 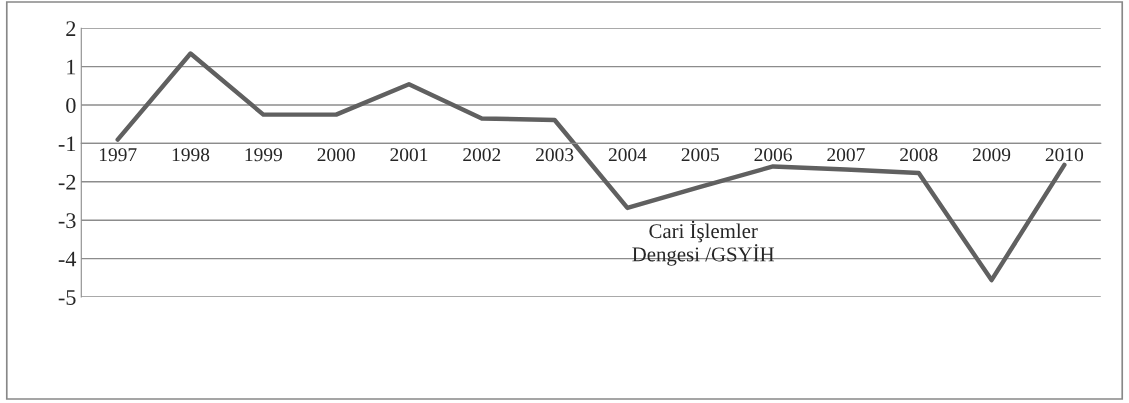 What do you see at coordinates (67, 144) in the screenshot?
I see `y-tick-label: -1` at bounding box center [67, 144].